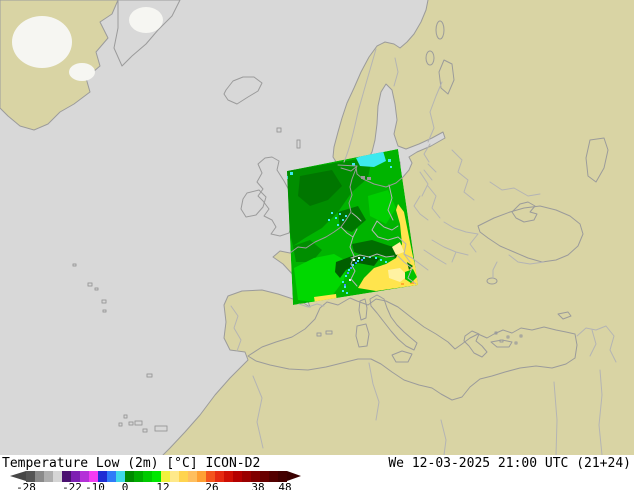 The image size is (634, 490). Describe the element at coordinates (294, 476) in the screenshot. I see `colorbar-right-arrow` at that location.